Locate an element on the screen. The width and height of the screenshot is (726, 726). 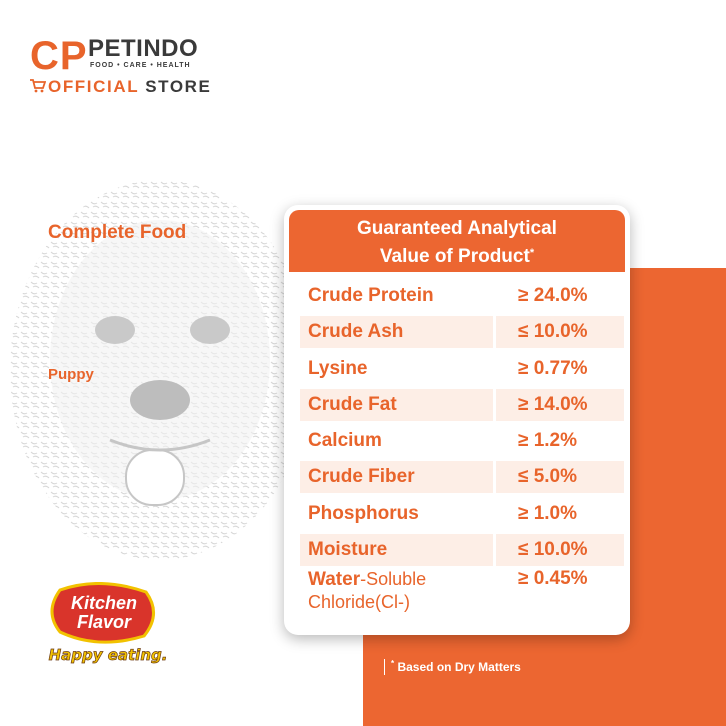
nutrient-name: Calcium is located at coordinates (345, 441).